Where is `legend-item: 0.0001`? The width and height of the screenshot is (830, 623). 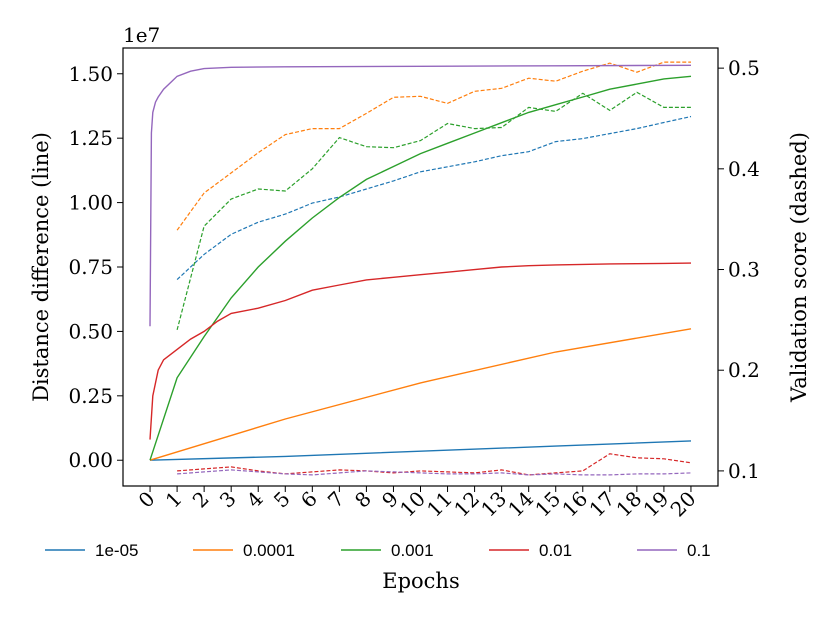 legend-item: 0.0001 is located at coordinates (244, 550).